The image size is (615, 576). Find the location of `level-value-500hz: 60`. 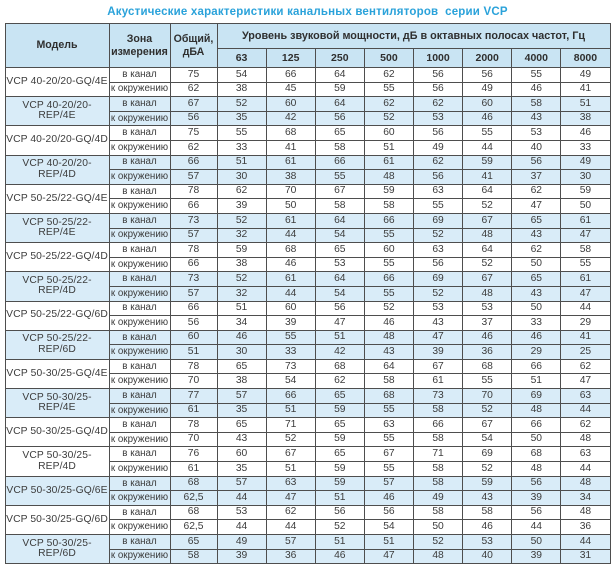

level-value-500hz: 60 is located at coordinates (389, 250).